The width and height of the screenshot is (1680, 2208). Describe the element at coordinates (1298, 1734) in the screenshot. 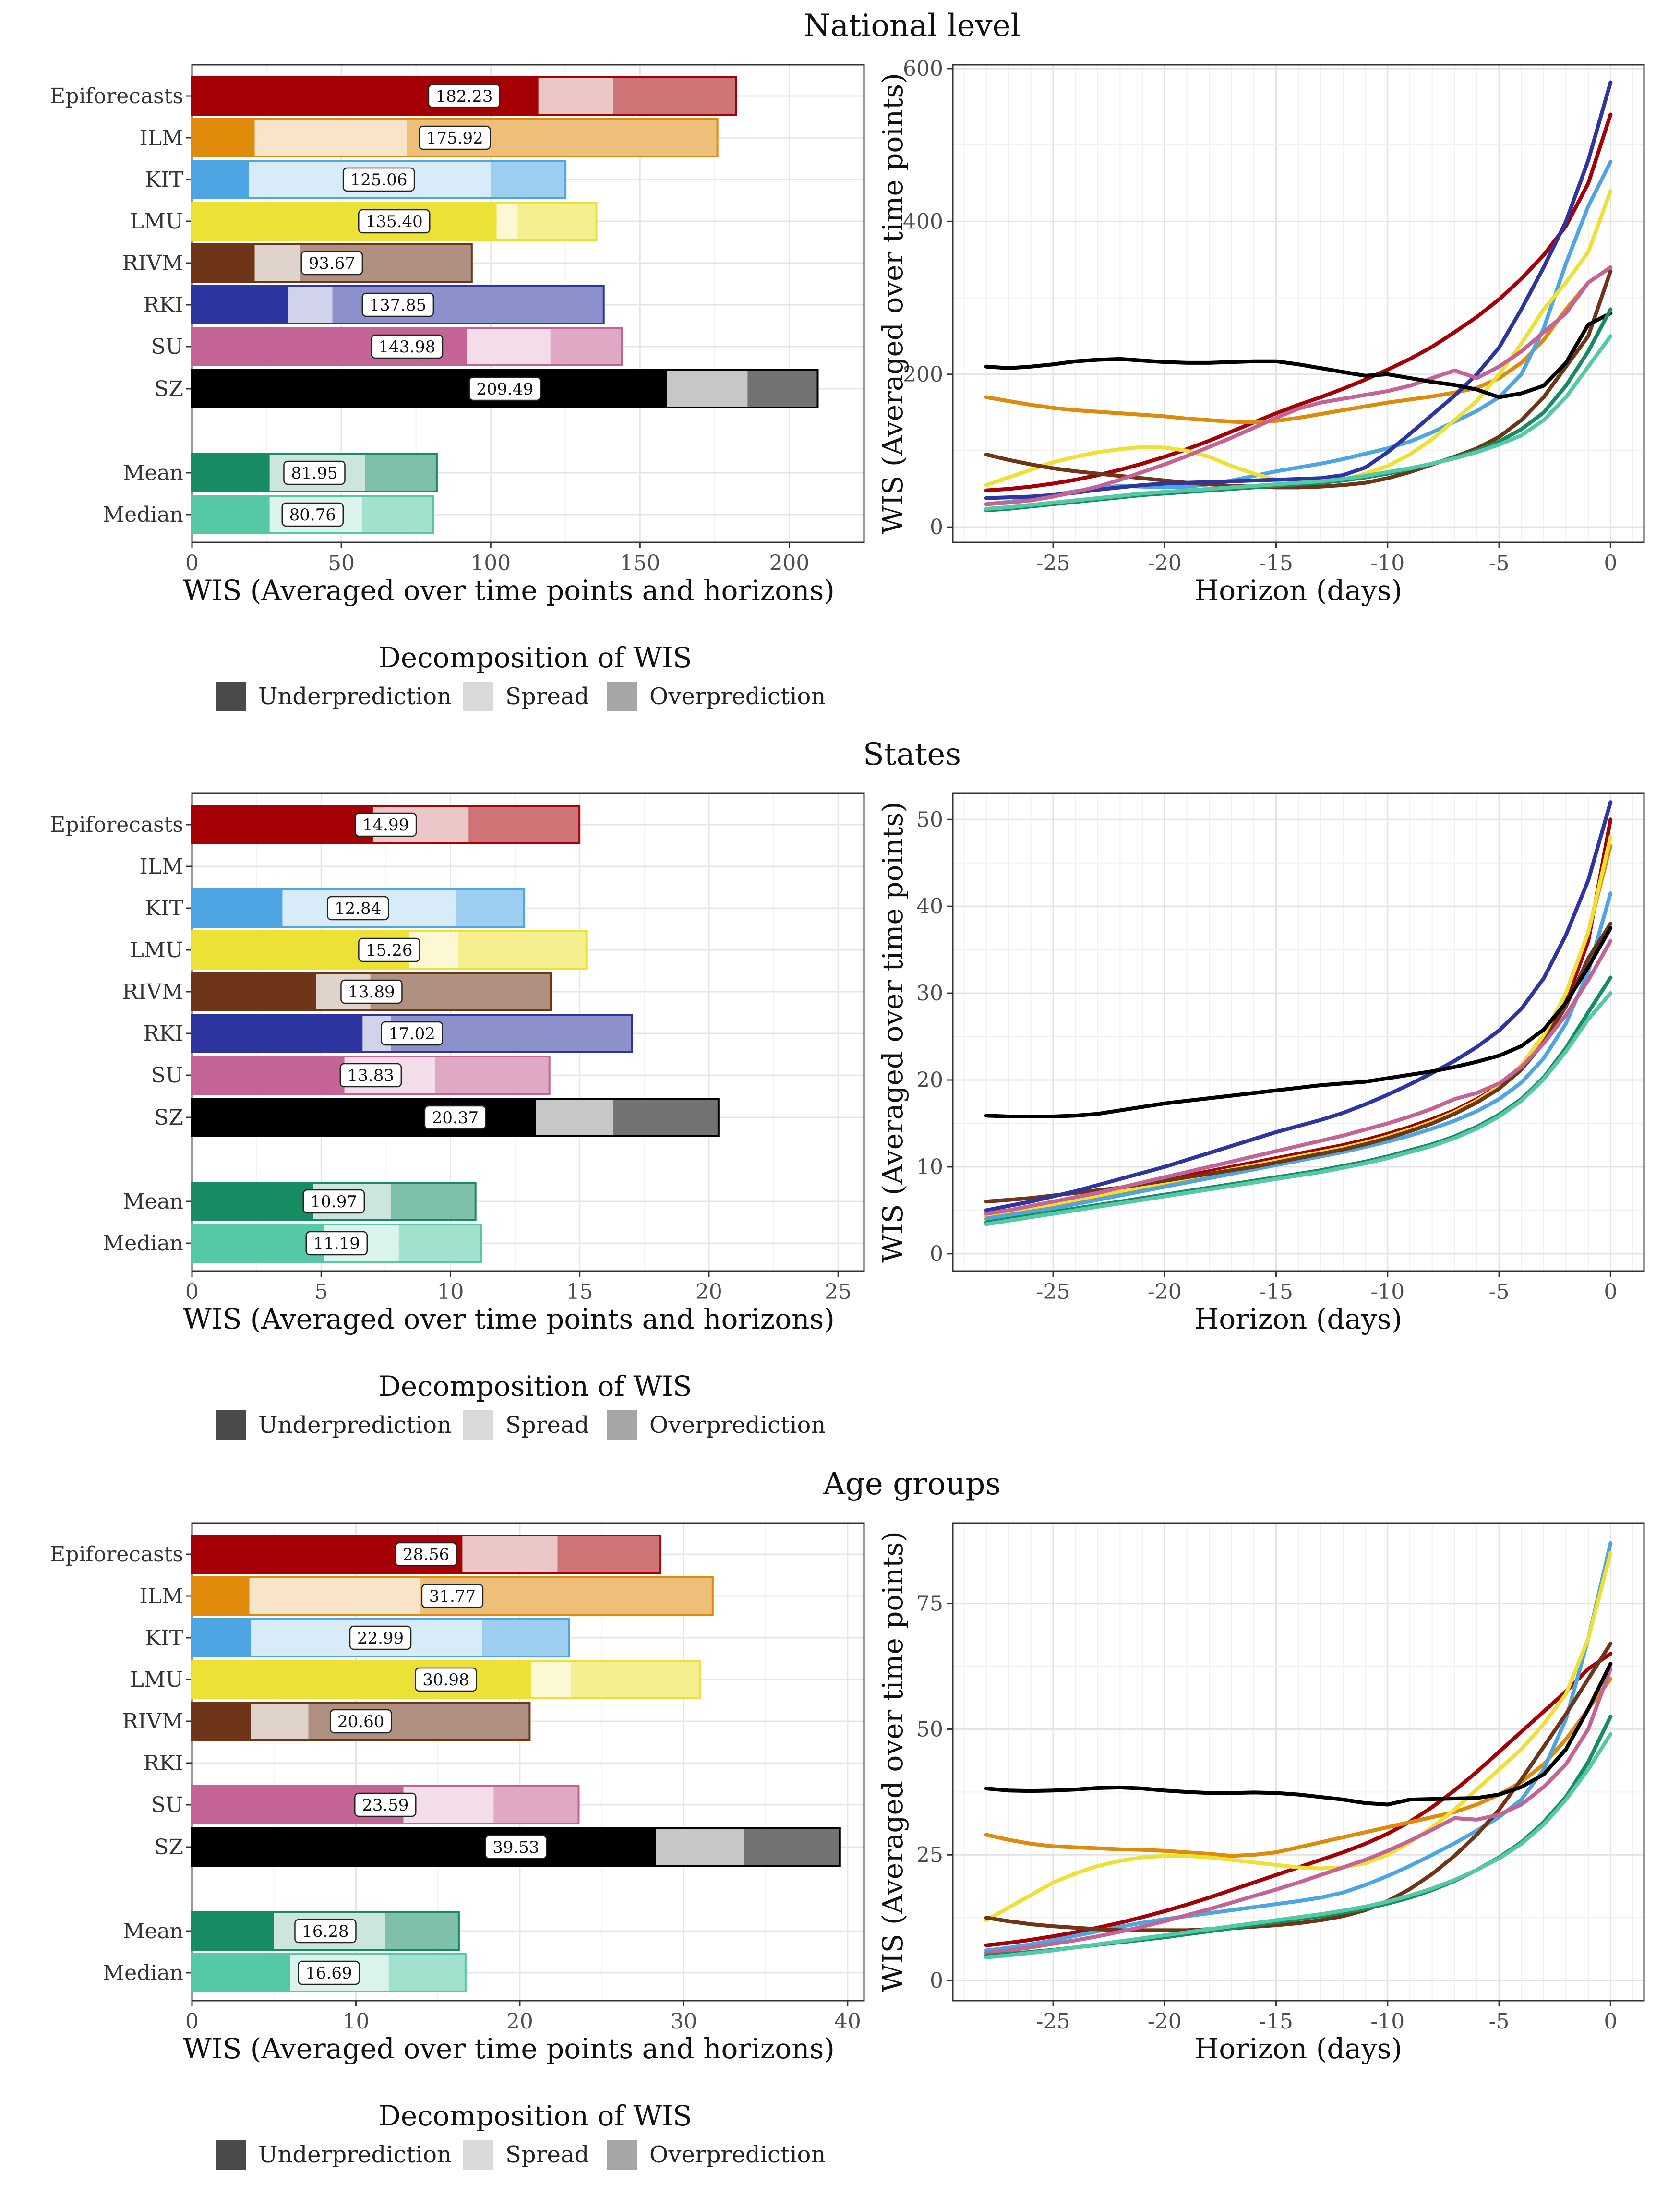

I see `series-line-sz` at that location.